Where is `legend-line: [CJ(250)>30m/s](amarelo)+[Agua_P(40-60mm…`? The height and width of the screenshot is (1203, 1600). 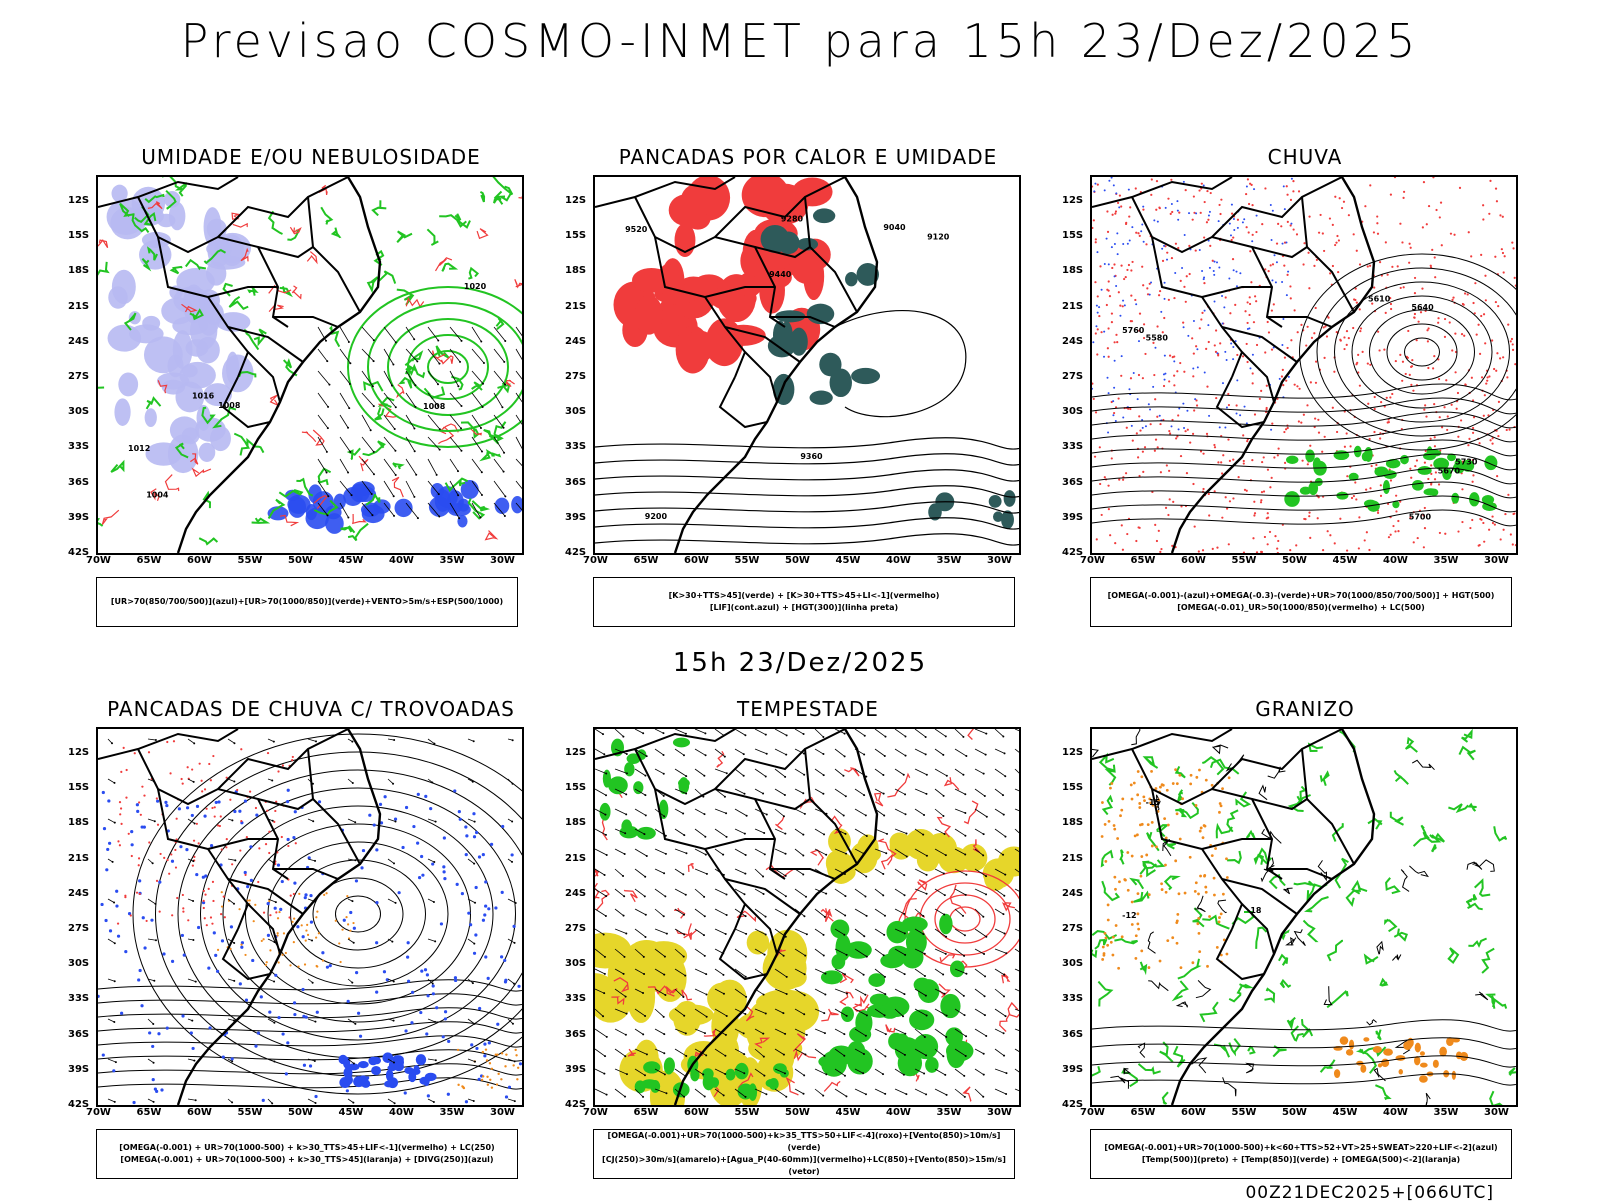 legend-line: [CJ(250)>30m/s](amarelo)+[Agua_P(40-60mm… is located at coordinates (804, 1165).